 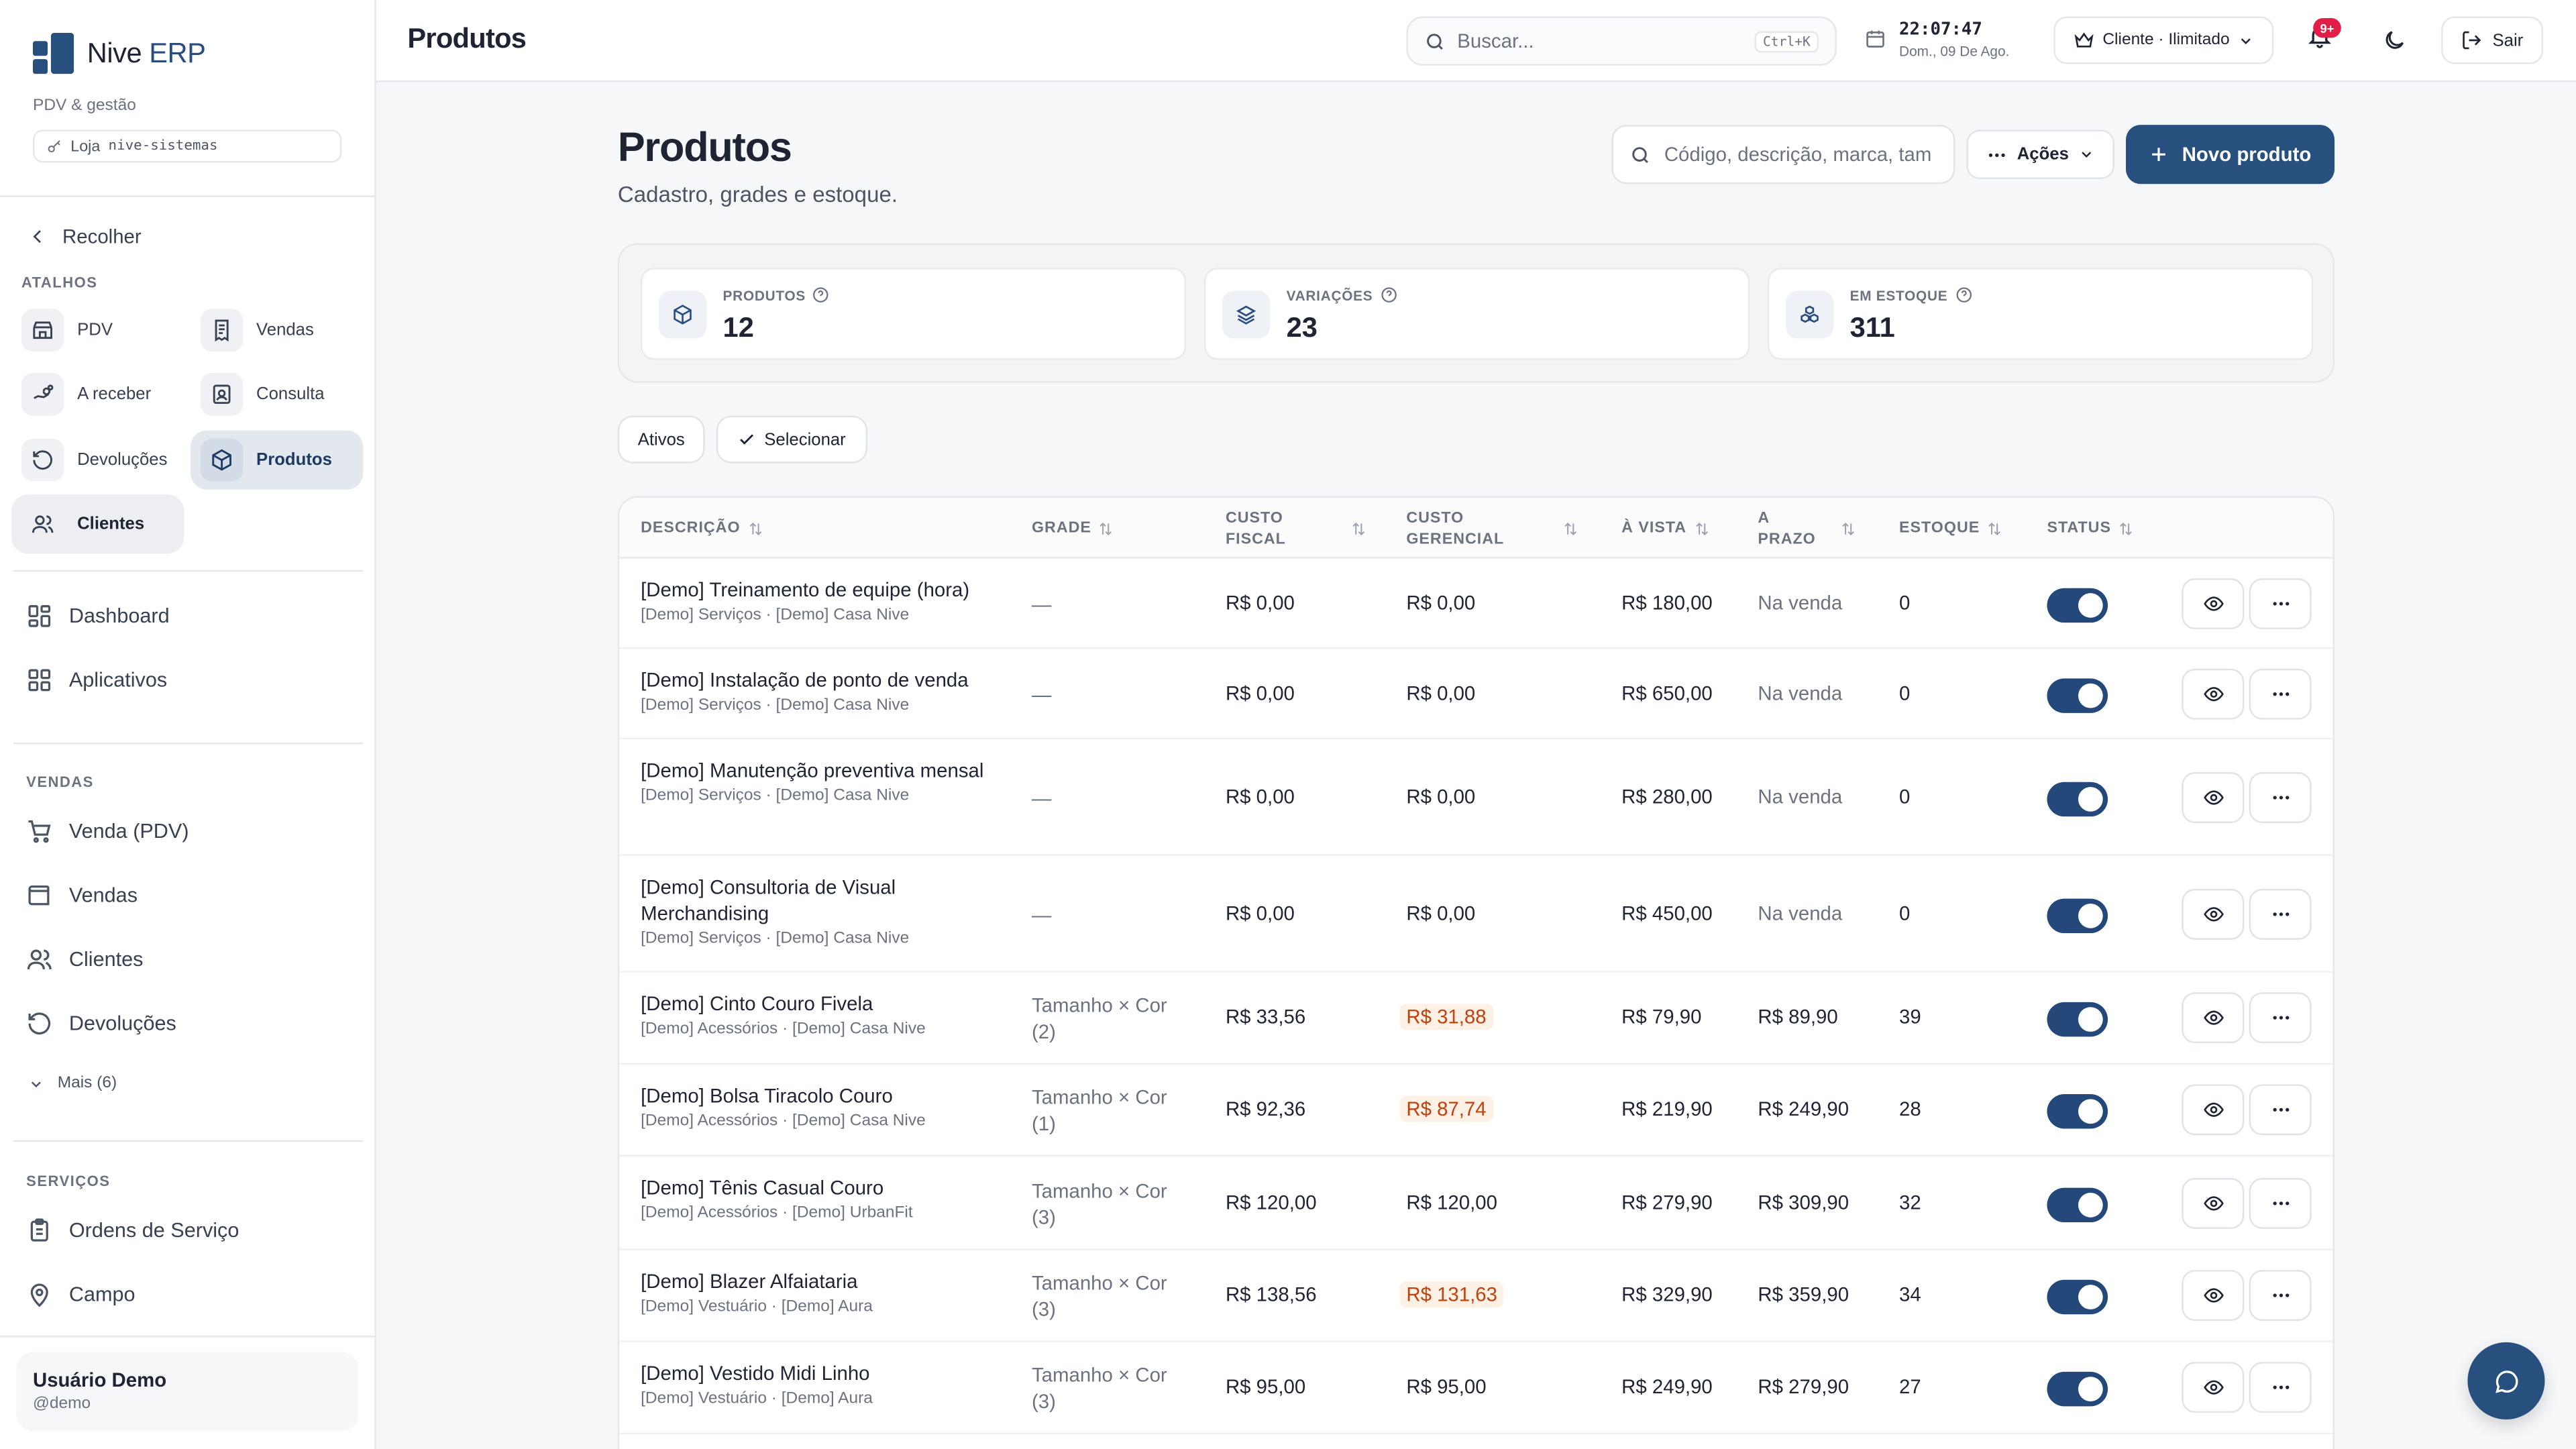 I want to click on calendar-icon, so click(x=1875, y=39).